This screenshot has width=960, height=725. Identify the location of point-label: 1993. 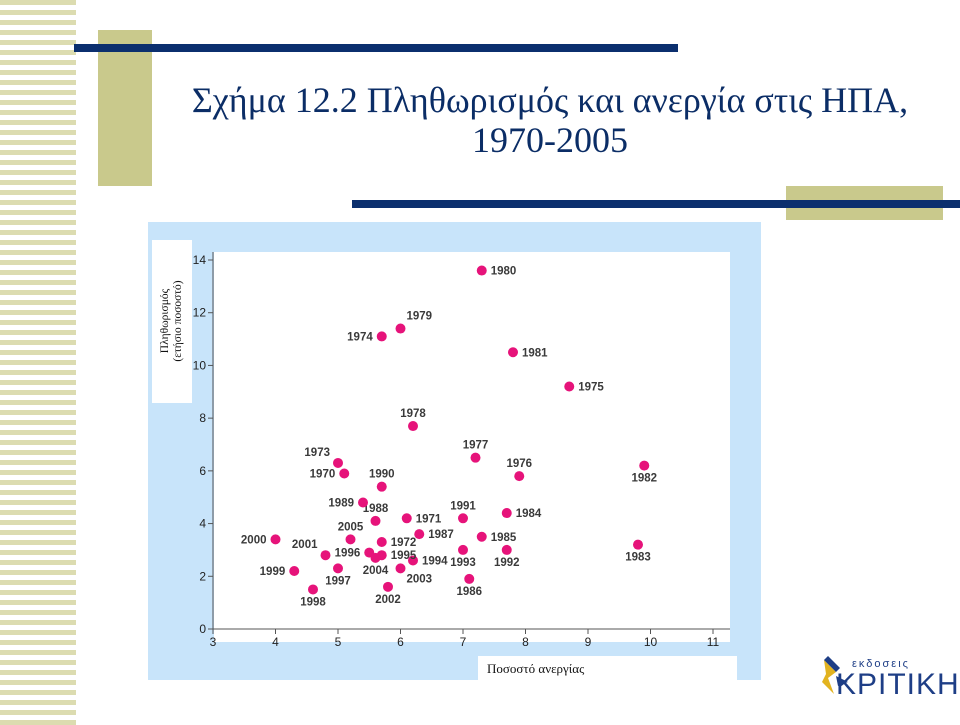
(463, 563).